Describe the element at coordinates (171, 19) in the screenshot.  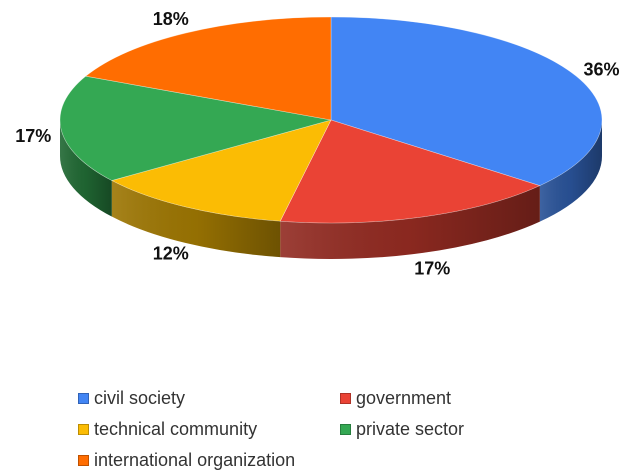
I see `data-label-international-organization: 18%` at that location.